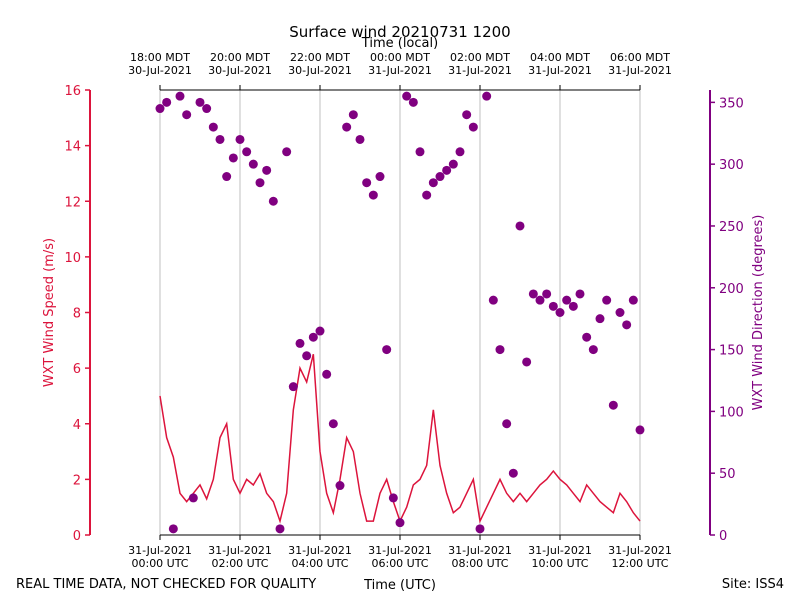 This screenshot has width=800, height=600. Describe the element at coordinates (72, 147) in the screenshot. I see `y-tick-label: 14` at that location.